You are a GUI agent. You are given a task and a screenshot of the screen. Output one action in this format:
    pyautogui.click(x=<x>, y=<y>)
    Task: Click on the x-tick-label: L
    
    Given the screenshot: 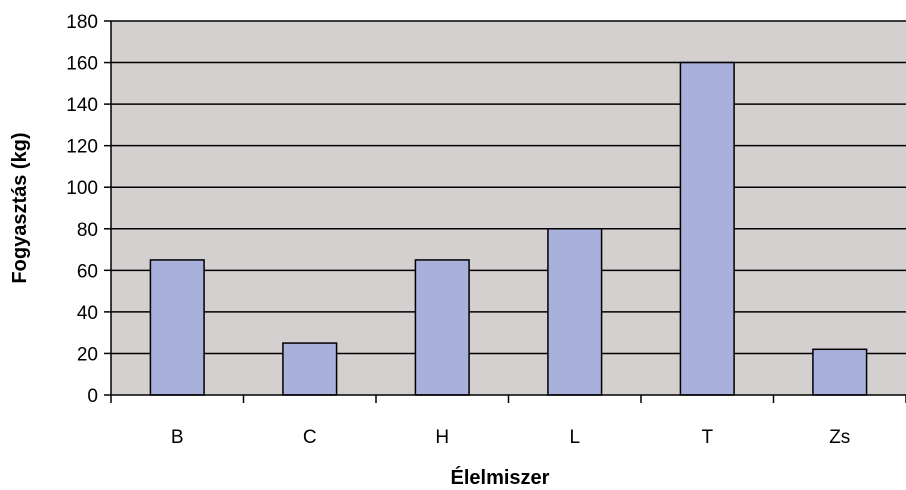 What is the action you would take?
    pyautogui.click(x=574, y=437)
    